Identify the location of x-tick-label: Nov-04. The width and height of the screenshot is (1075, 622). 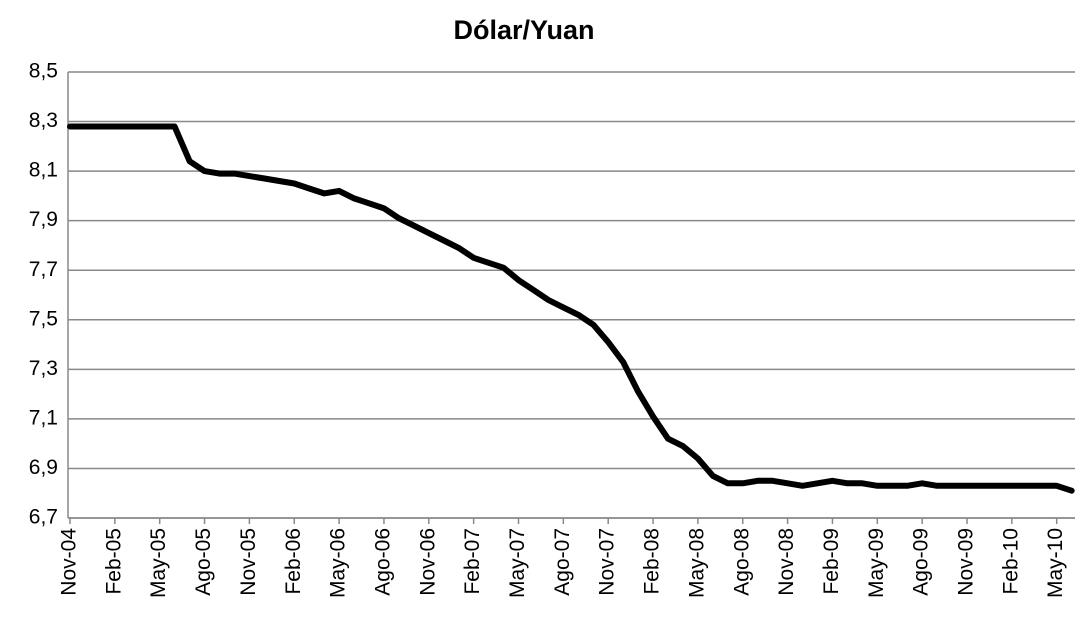
(69, 562).